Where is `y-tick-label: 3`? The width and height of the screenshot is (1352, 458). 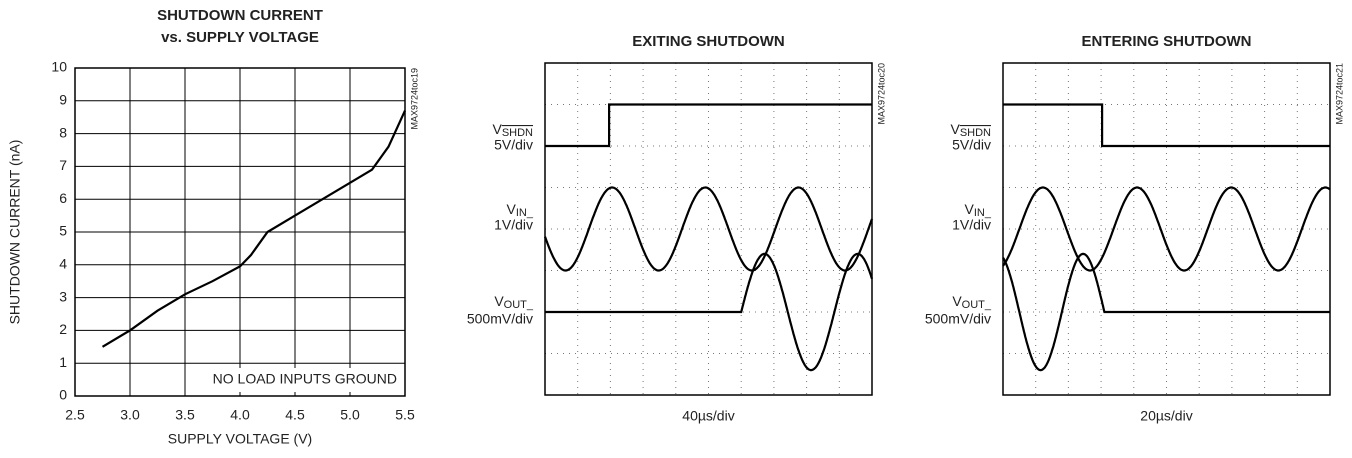
y-tick-label: 3 is located at coordinates (63, 296).